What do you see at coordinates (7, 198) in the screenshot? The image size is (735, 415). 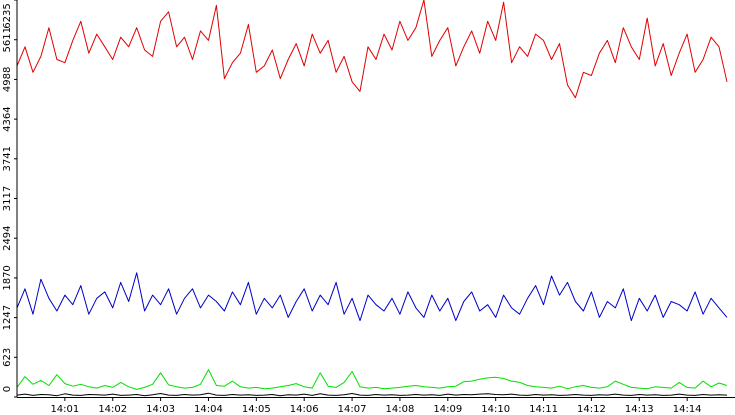 I see `y-tick-label: 3117` at bounding box center [7, 198].